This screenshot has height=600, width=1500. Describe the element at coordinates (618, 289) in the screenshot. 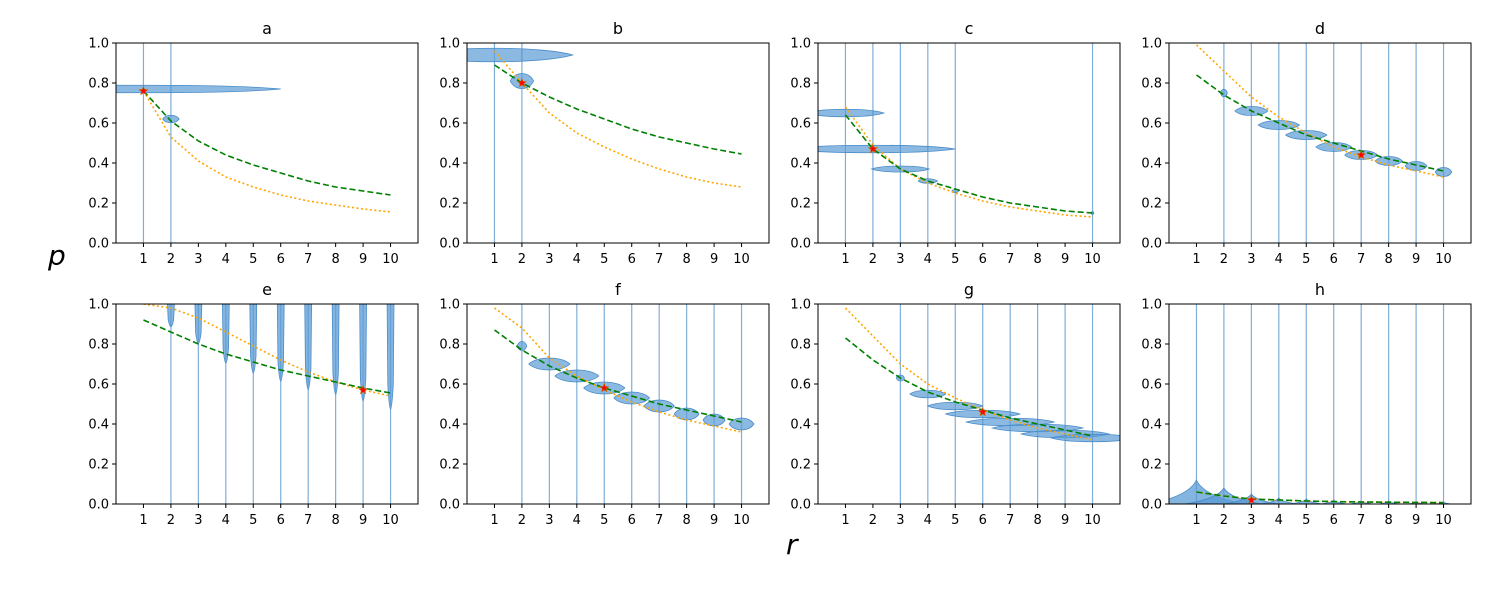

I see `panel-title: f` at that location.